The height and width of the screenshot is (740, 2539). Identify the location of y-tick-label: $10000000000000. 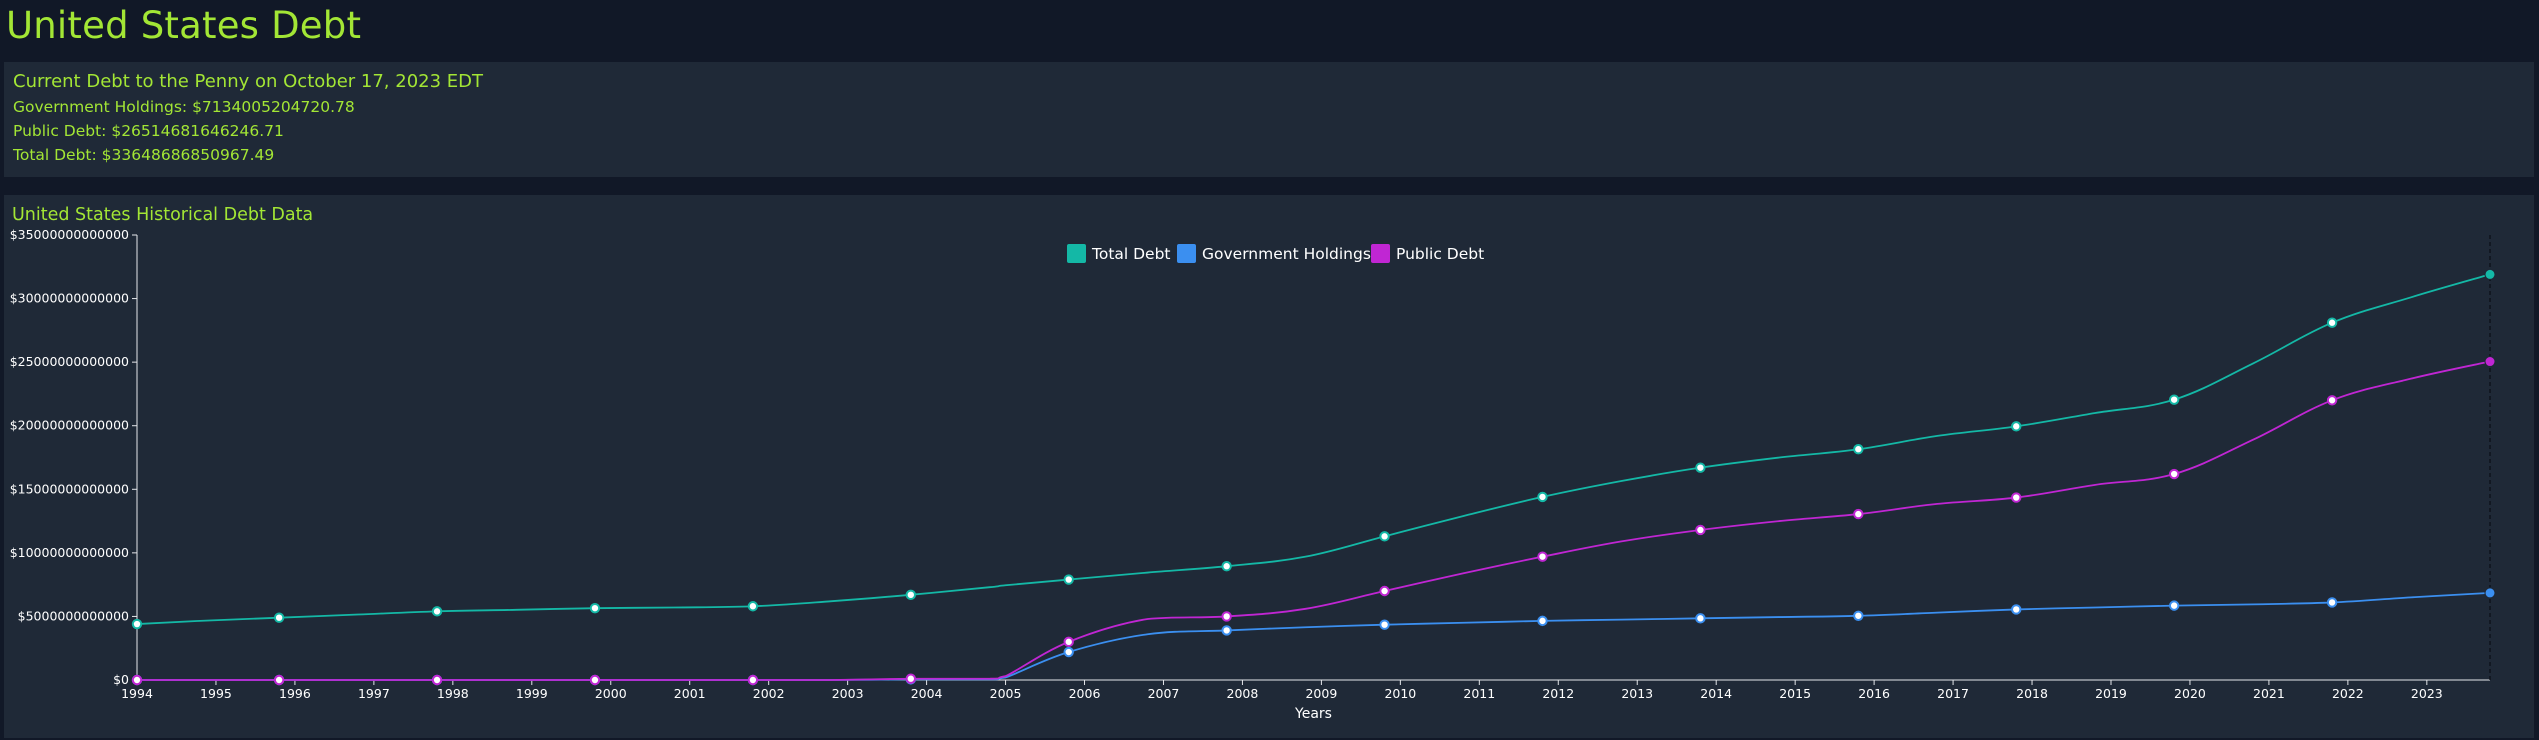
(69, 552).